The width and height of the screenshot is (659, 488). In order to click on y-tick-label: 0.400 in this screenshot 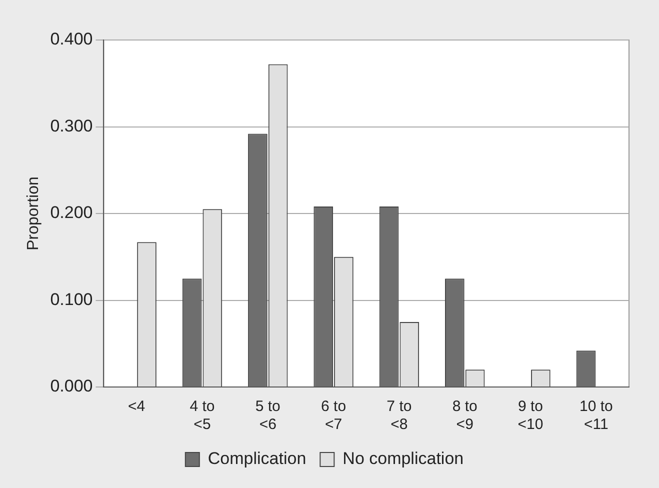, I will do `click(71, 39)`.